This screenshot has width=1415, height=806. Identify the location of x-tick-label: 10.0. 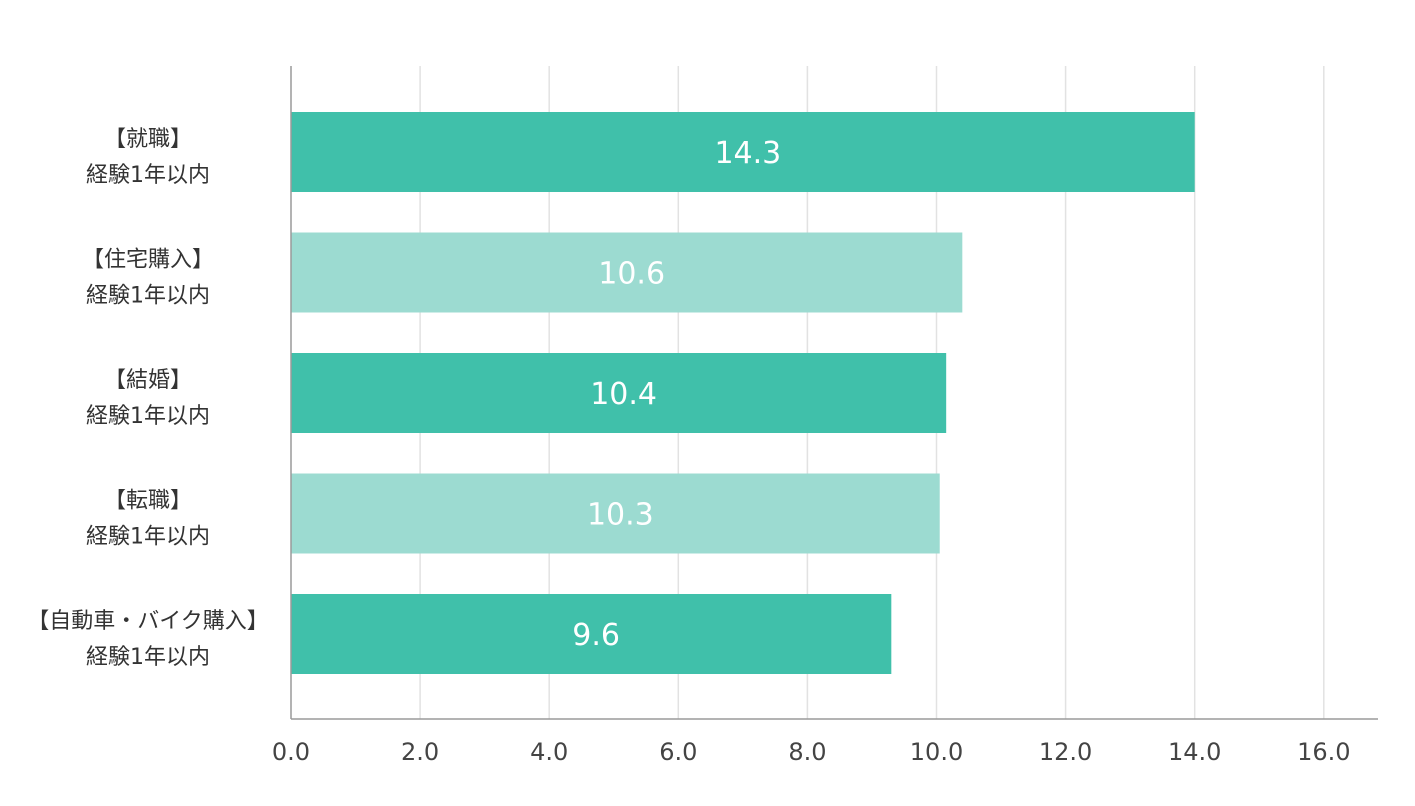
(936, 752).